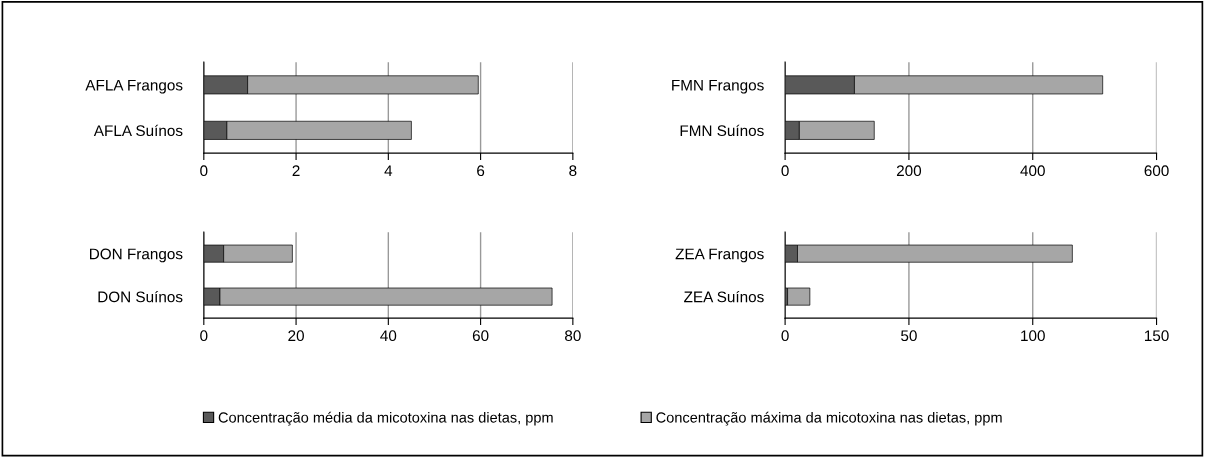 This screenshot has width=1206, height=457. I want to click on x-tick-label: 60, so click(480, 336).